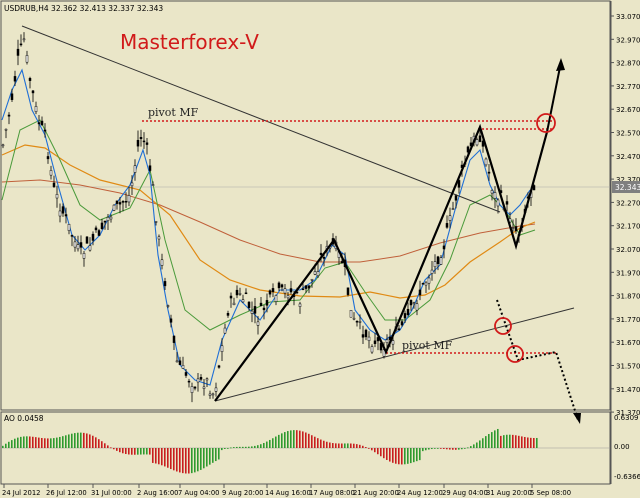 This screenshot has height=498, width=640. Describe the element at coordinates (376, 493) in the screenshot. I see `time-tick-label: 21 Aug 20:00` at that location.